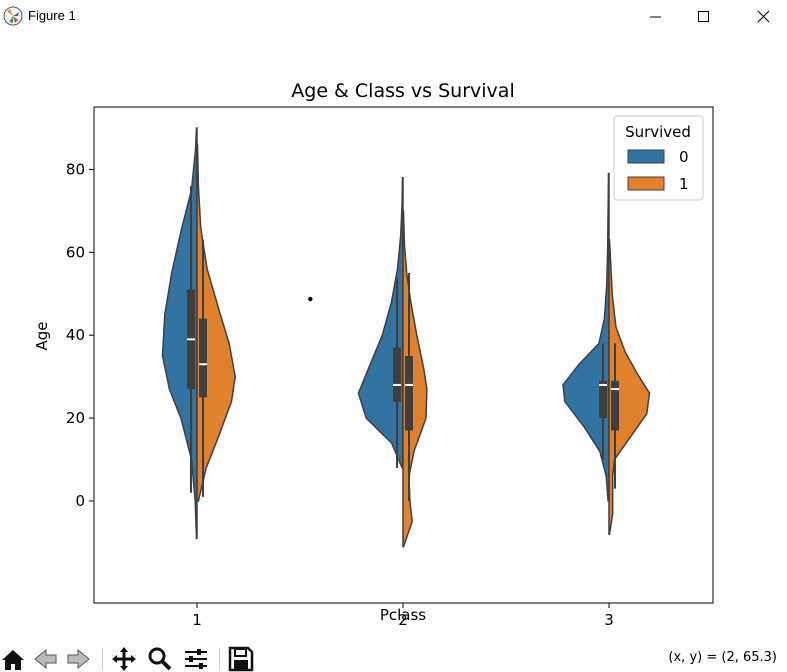  What do you see at coordinates (80, 501) in the screenshot?
I see `y-tick-label: 0` at bounding box center [80, 501].